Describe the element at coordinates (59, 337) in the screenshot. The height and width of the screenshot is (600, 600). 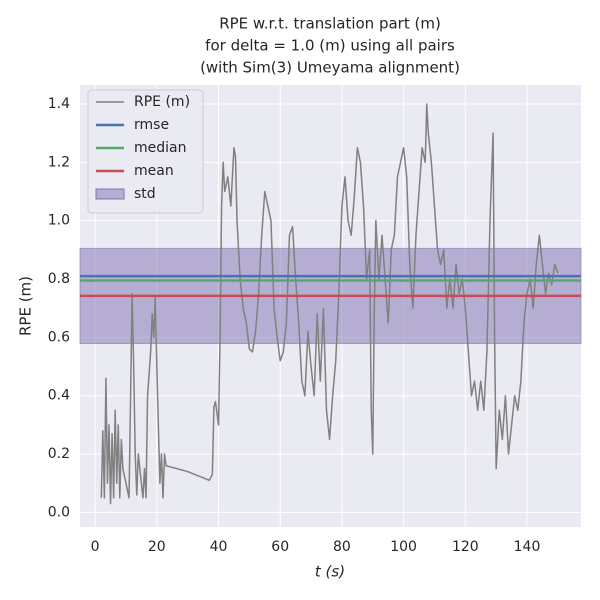
I see `y-tick-label: 0.6` at that location.